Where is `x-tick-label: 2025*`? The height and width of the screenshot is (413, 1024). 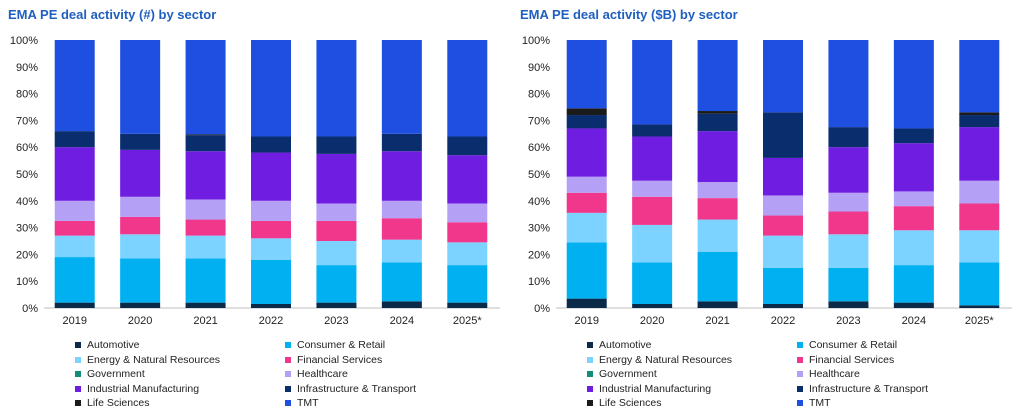 x-tick-label: 2025* is located at coordinates (467, 321).